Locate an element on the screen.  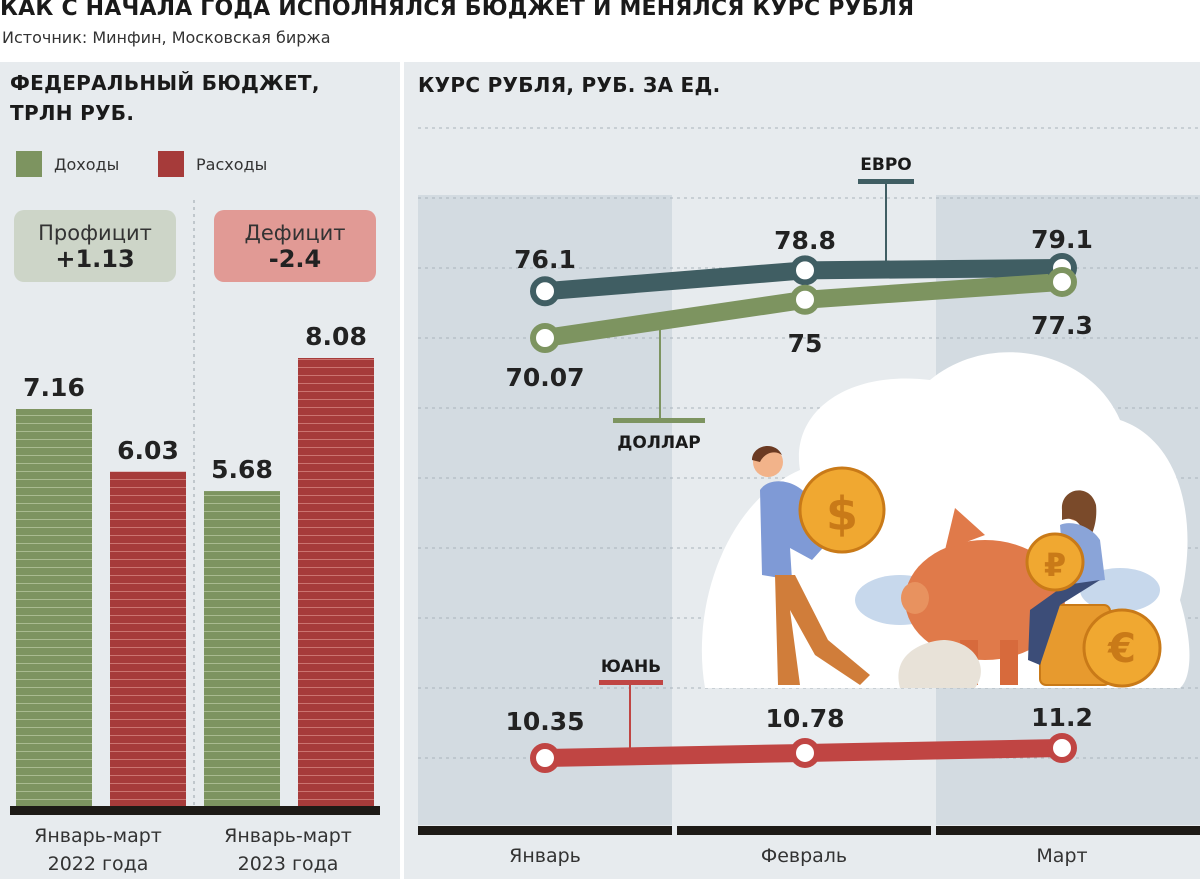
legend-income-label: Доходы is located at coordinates (87, 164).